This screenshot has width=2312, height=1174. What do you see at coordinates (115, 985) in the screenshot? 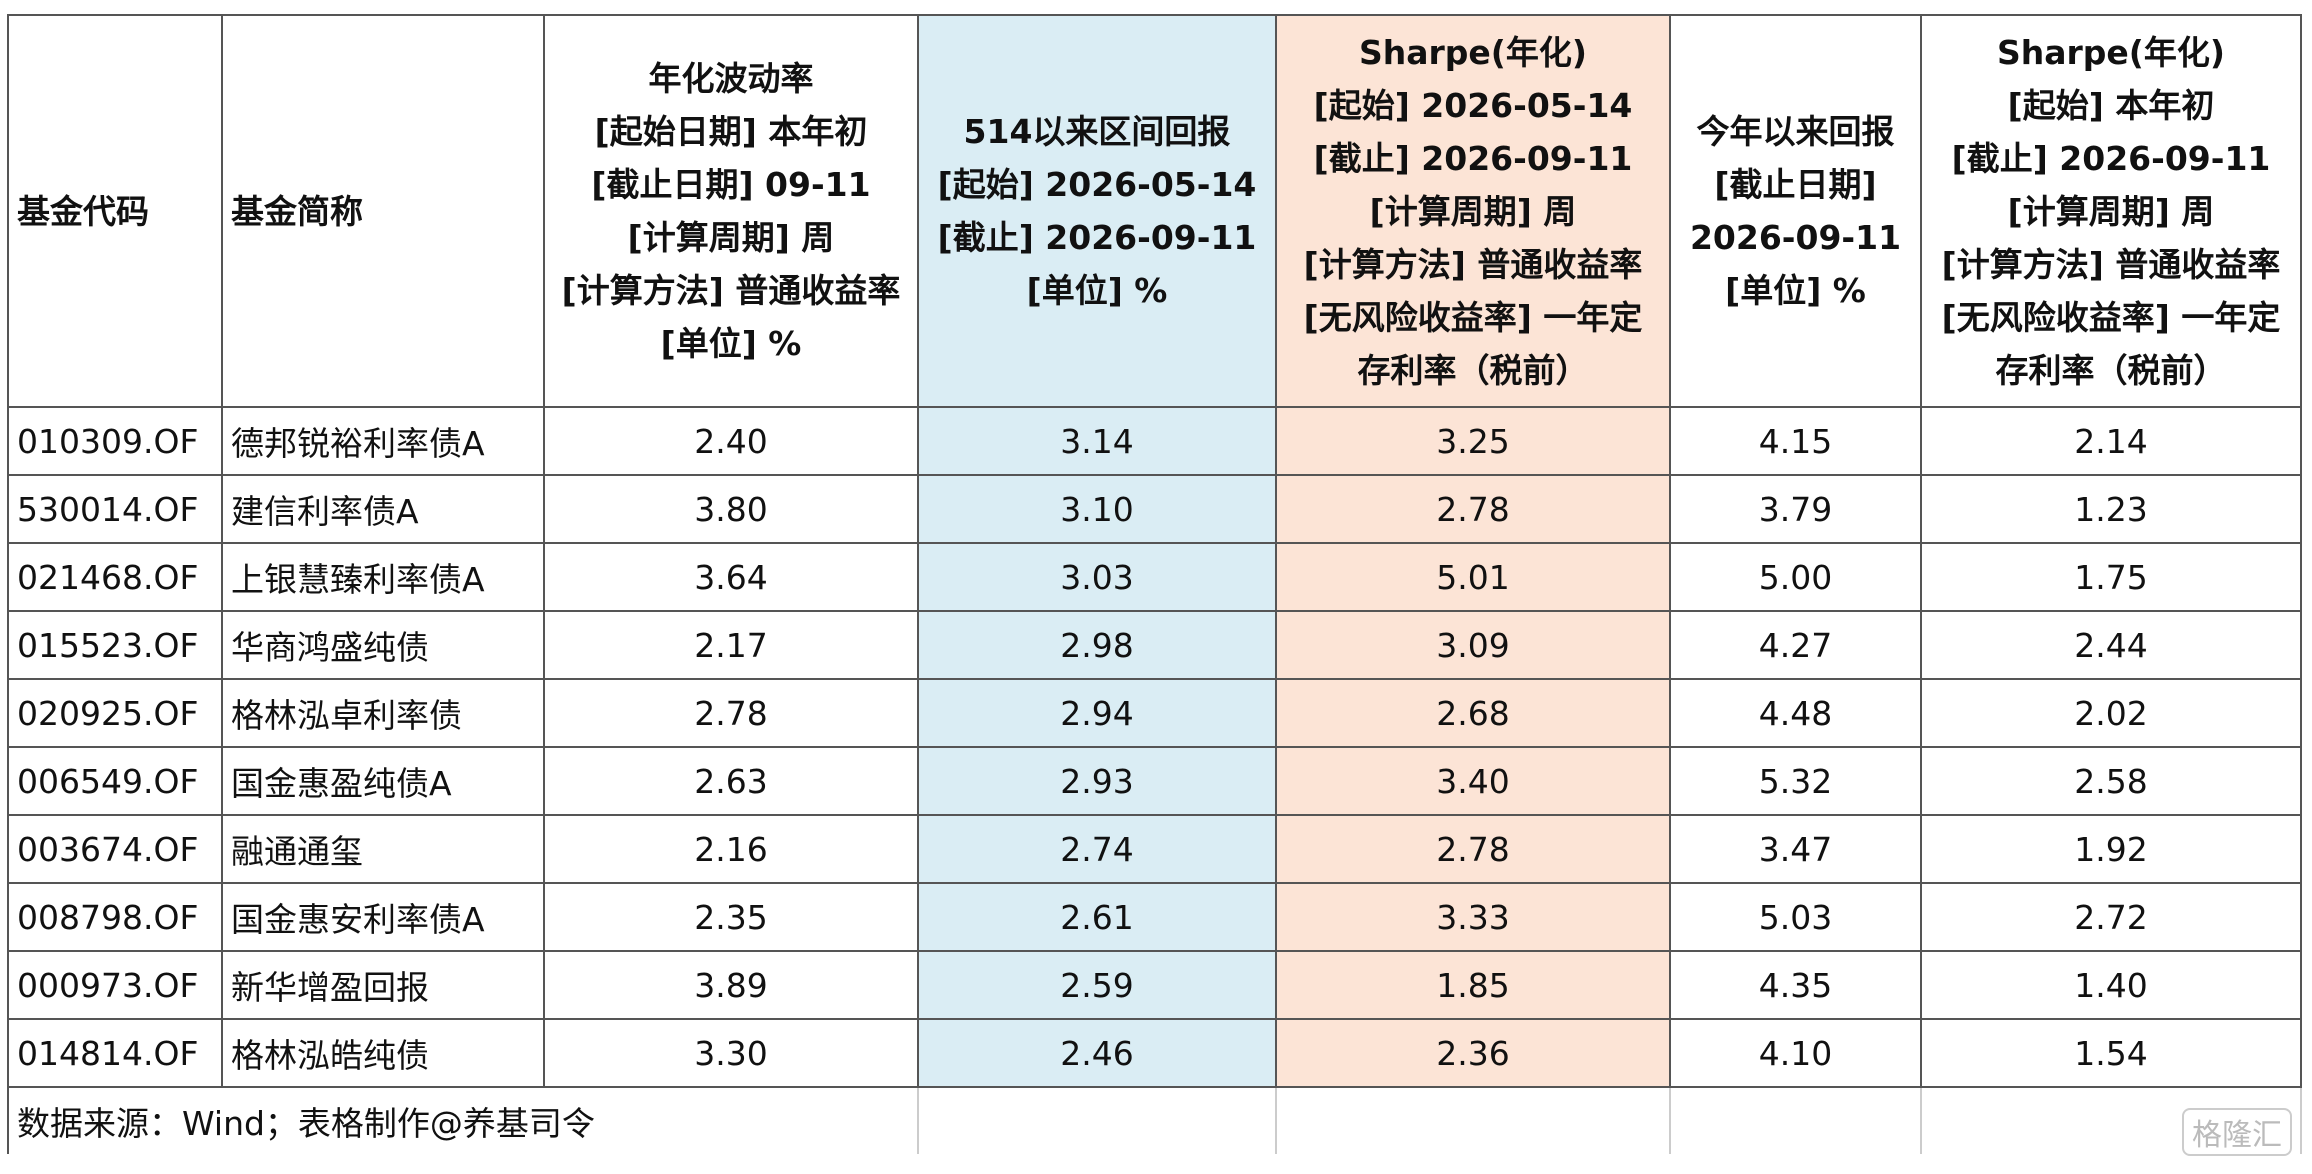
I see `data-cell: 000973.OF` at bounding box center [115, 985].